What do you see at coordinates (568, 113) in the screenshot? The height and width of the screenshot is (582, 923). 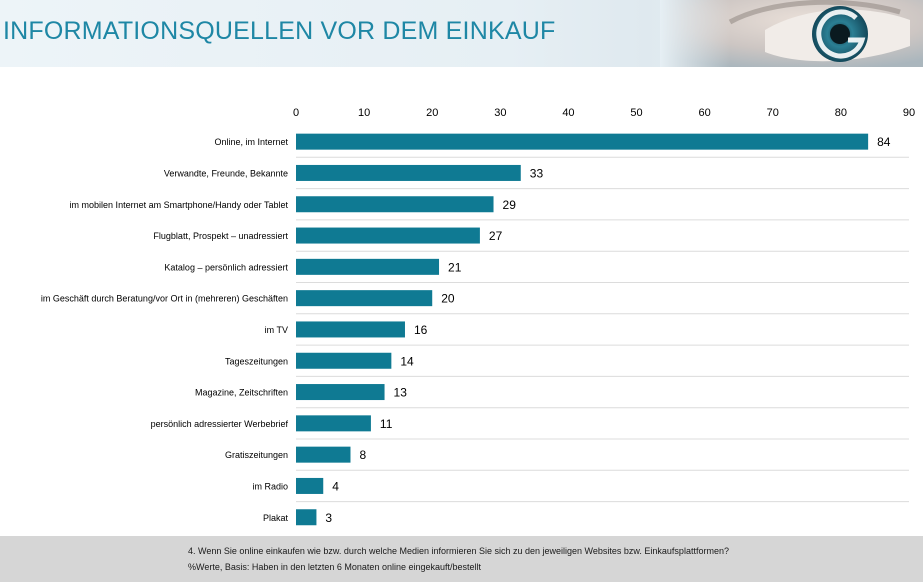 I see `x-tick-label: 40` at bounding box center [568, 113].